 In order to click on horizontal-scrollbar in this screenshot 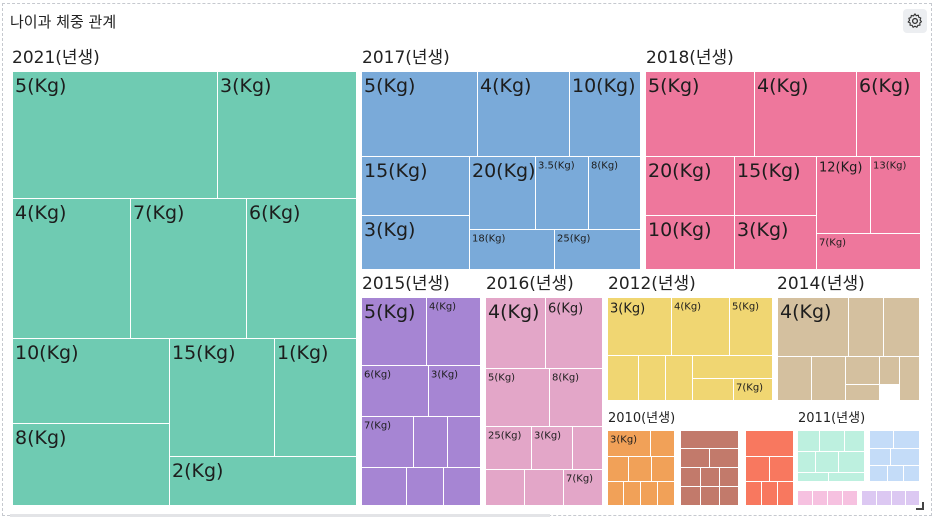, I will do `click(280, 515)`.